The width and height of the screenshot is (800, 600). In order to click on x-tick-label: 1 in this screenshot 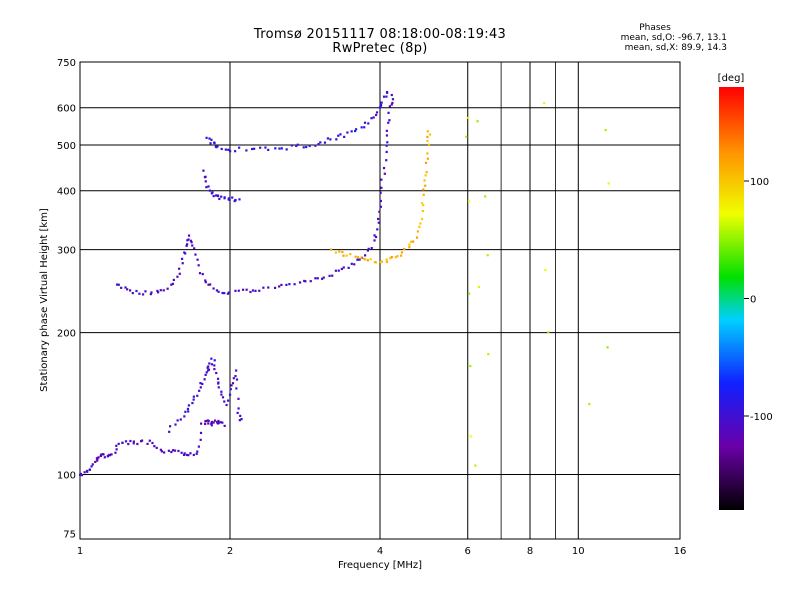, I will do `click(80, 551)`.